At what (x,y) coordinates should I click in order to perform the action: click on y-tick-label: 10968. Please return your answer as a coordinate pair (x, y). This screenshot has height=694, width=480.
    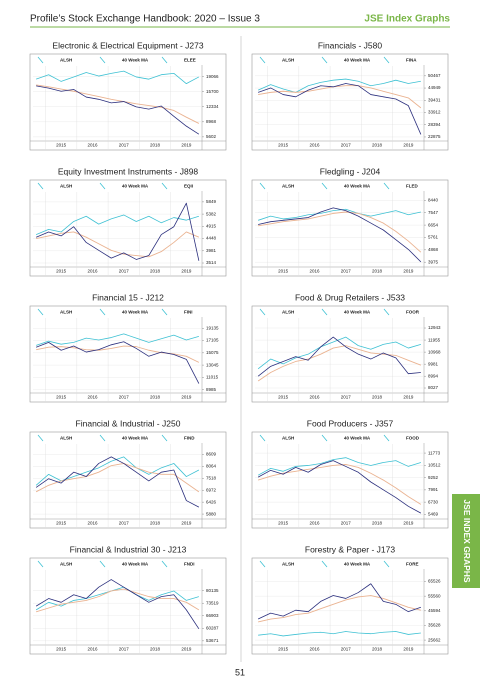
    Looking at the image, I should click on (434, 351).